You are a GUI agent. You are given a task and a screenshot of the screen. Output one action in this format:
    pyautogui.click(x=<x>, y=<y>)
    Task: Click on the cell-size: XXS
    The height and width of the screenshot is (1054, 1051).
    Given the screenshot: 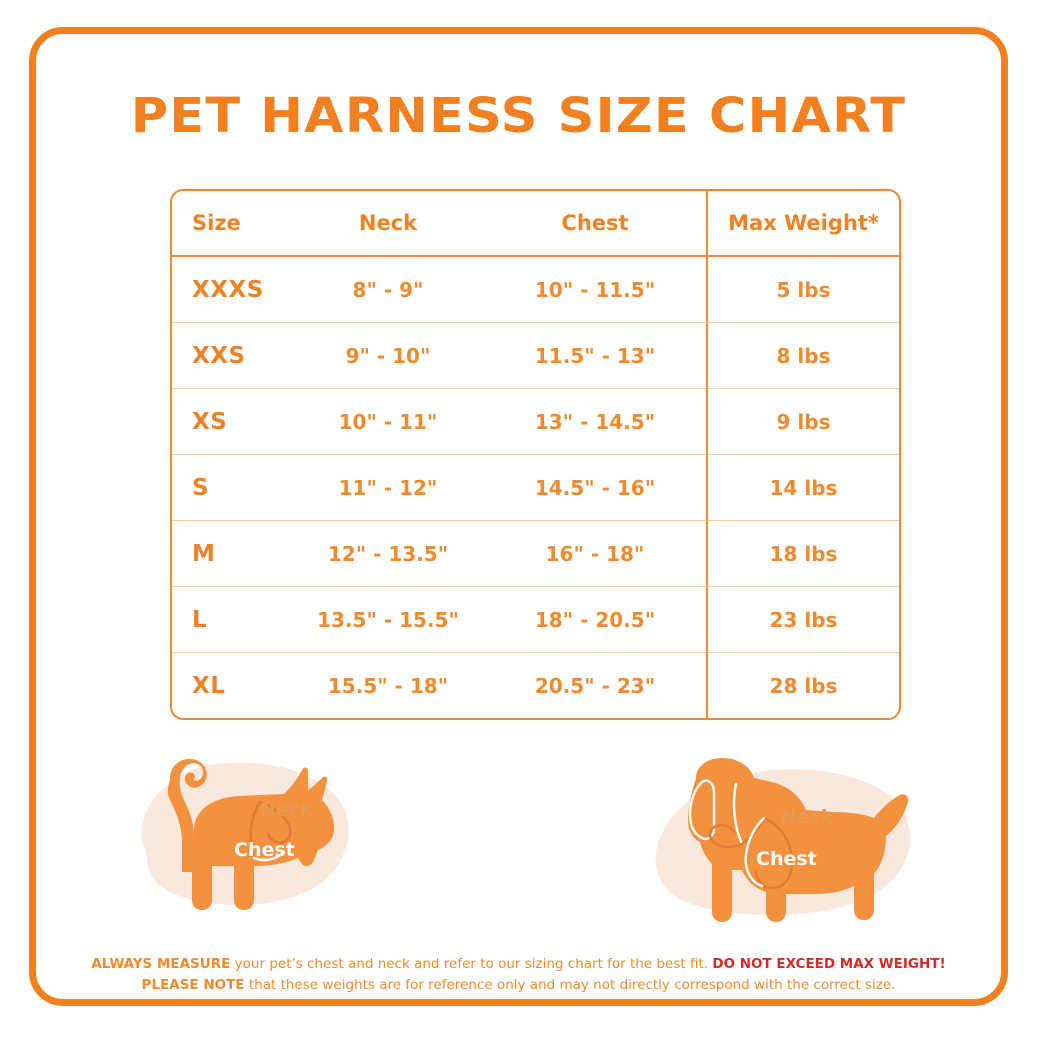 What is the action you would take?
    pyautogui.click(x=232, y=356)
    